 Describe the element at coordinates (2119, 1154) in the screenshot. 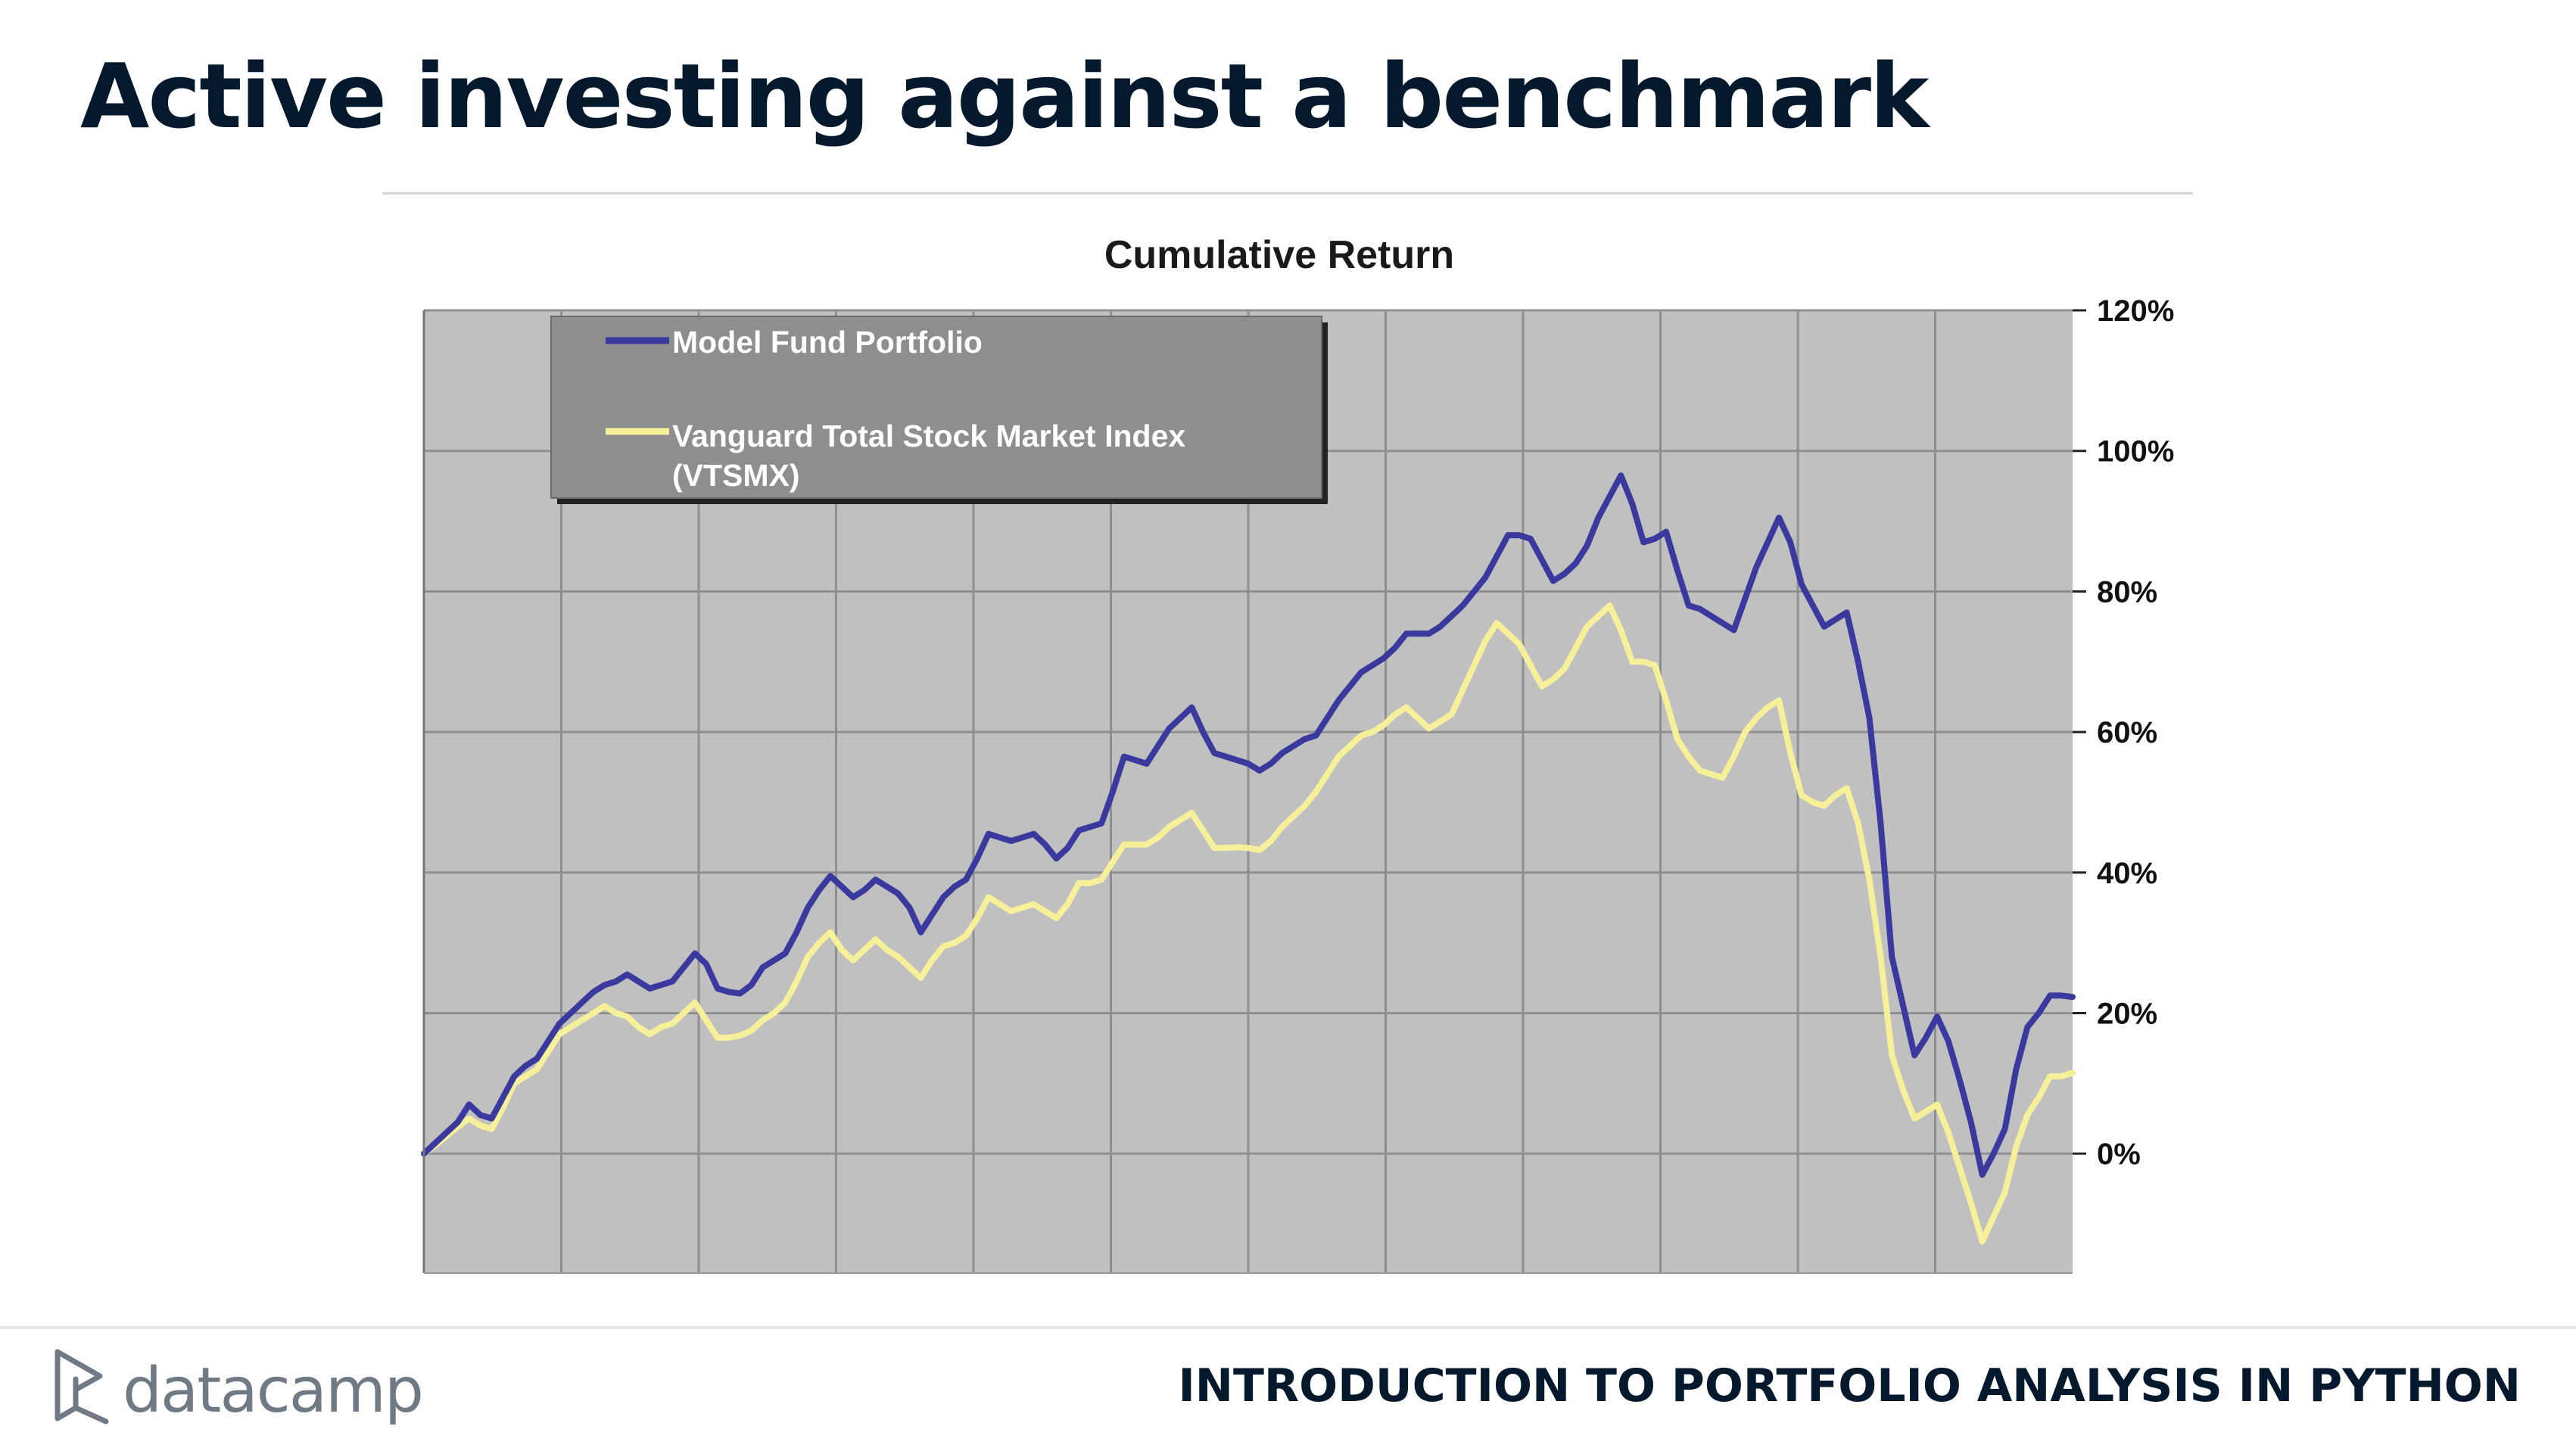

I see `y-tick-label: 0%` at that location.